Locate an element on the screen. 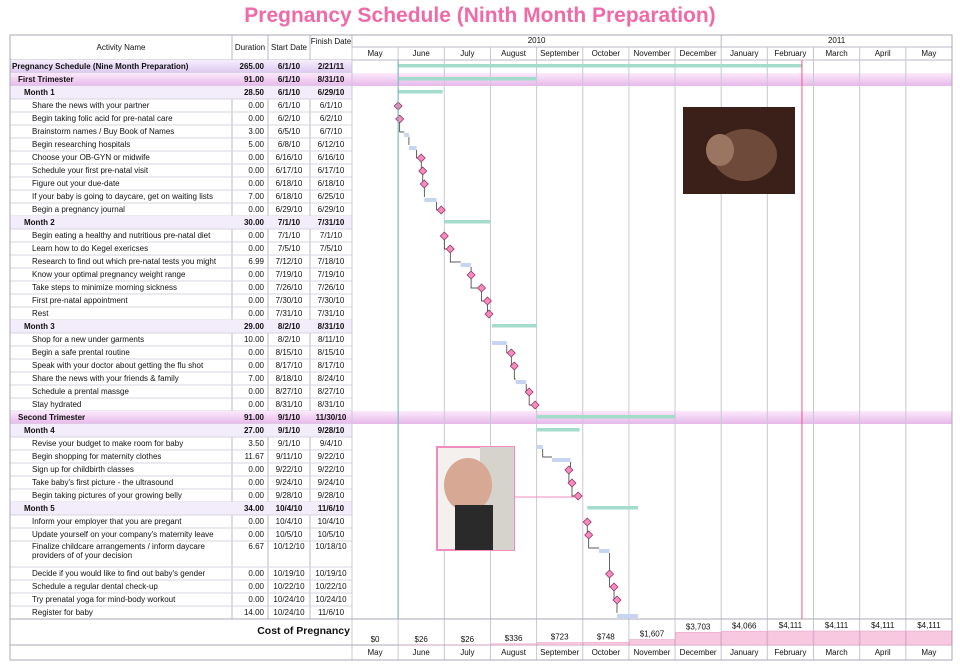  finish-cell: 7/30/10 is located at coordinates (331, 300).